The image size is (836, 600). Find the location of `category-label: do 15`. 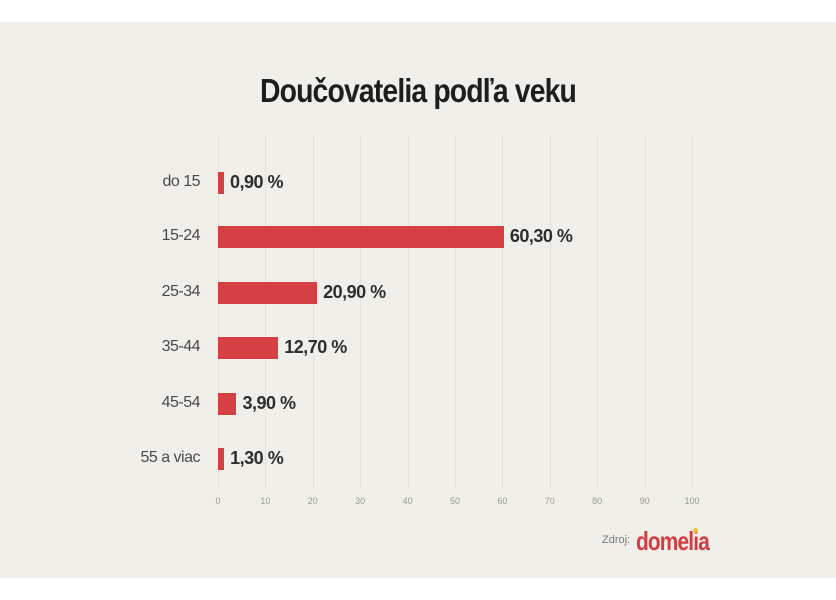

category-label: do 15 is located at coordinates (181, 181).